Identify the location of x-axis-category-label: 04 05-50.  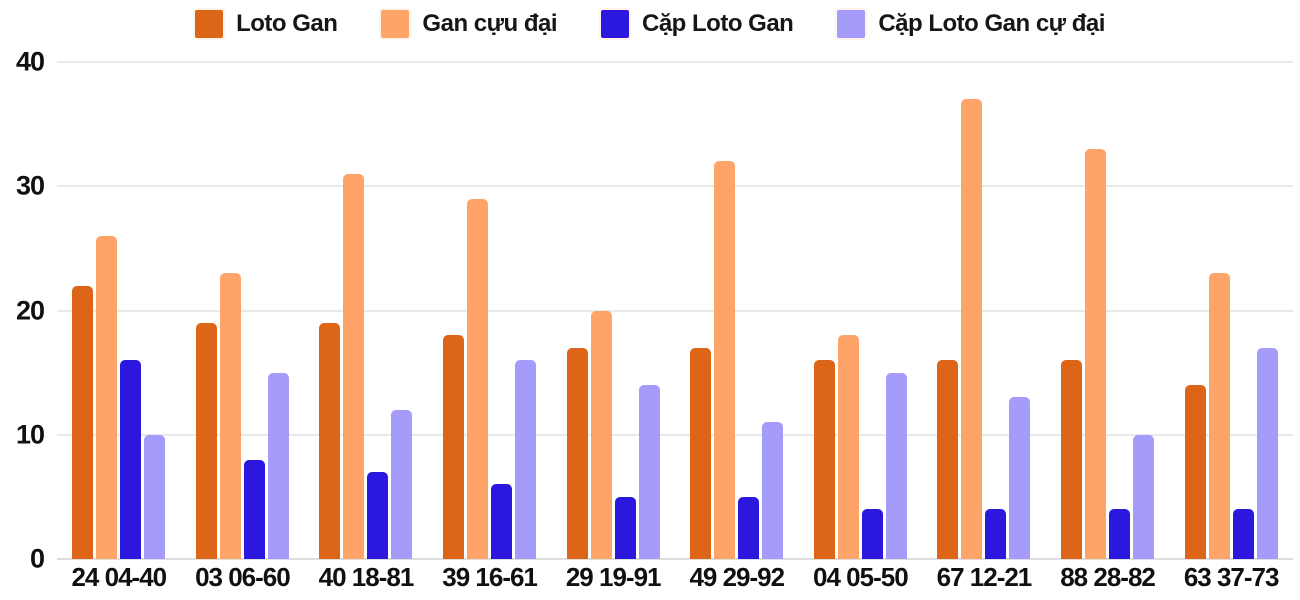
(861, 577).